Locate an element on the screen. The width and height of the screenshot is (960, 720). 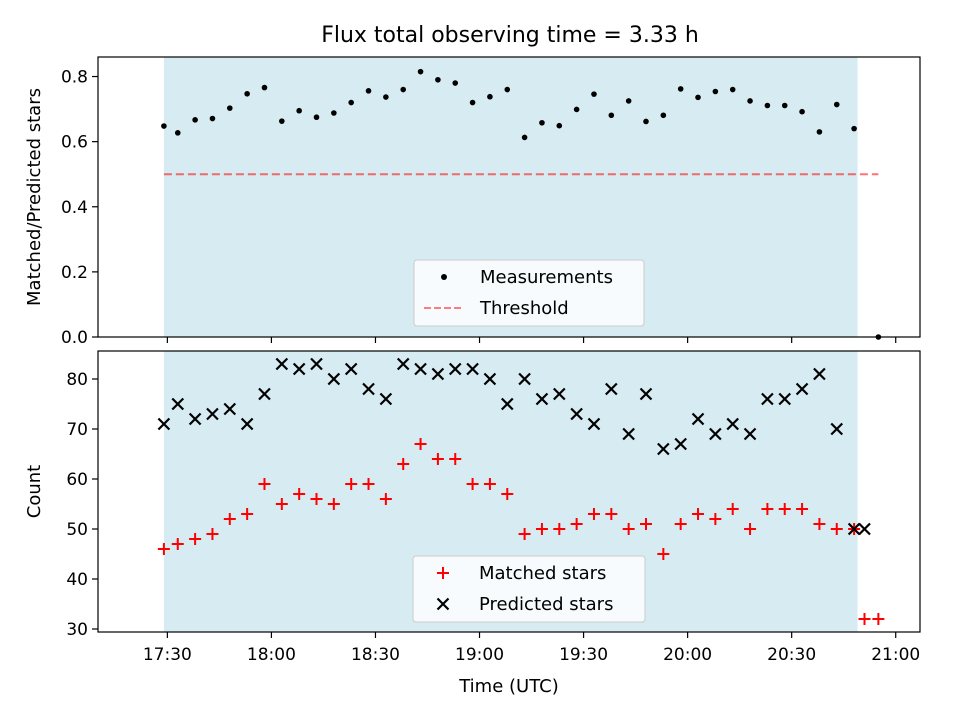
x-tick-label: 18:30 is located at coordinates (375, 655).